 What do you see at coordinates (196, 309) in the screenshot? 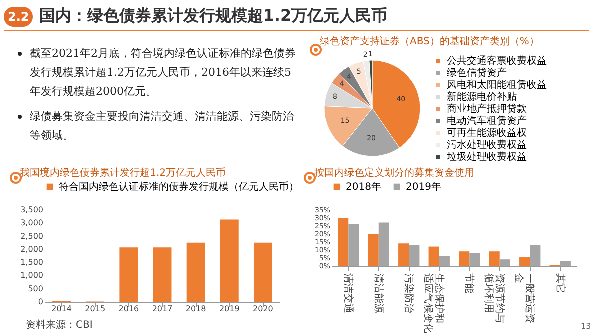
I see `x-tick-label: 2018` at bounding box center [196, 309].